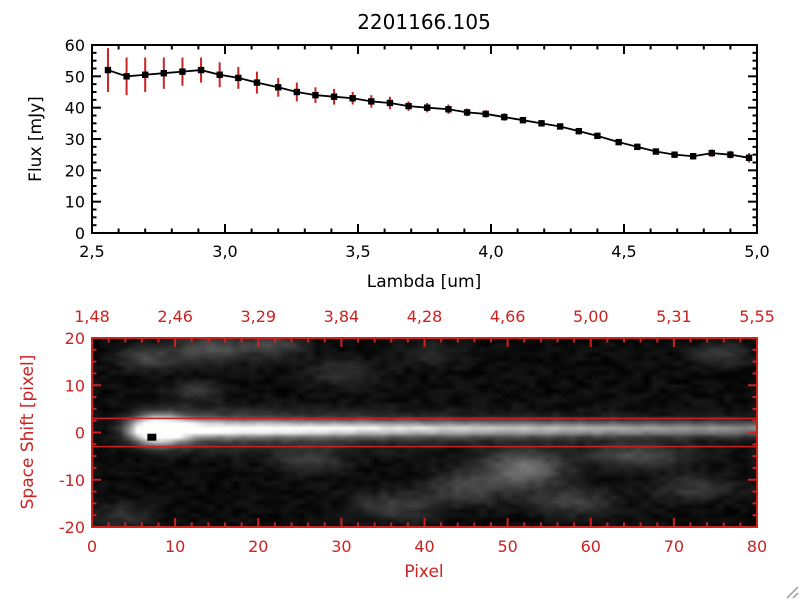 The image size is (800, 600). I want to click on svg-text: 70, so click(674, 546).